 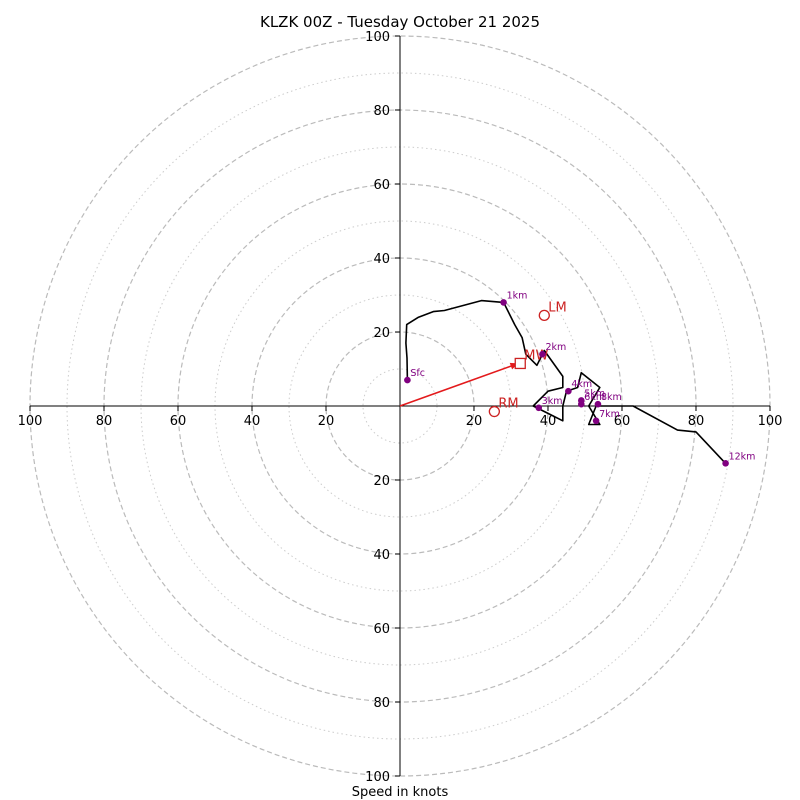 I want to click on hodograph-trace, so click(x=566, y=381).